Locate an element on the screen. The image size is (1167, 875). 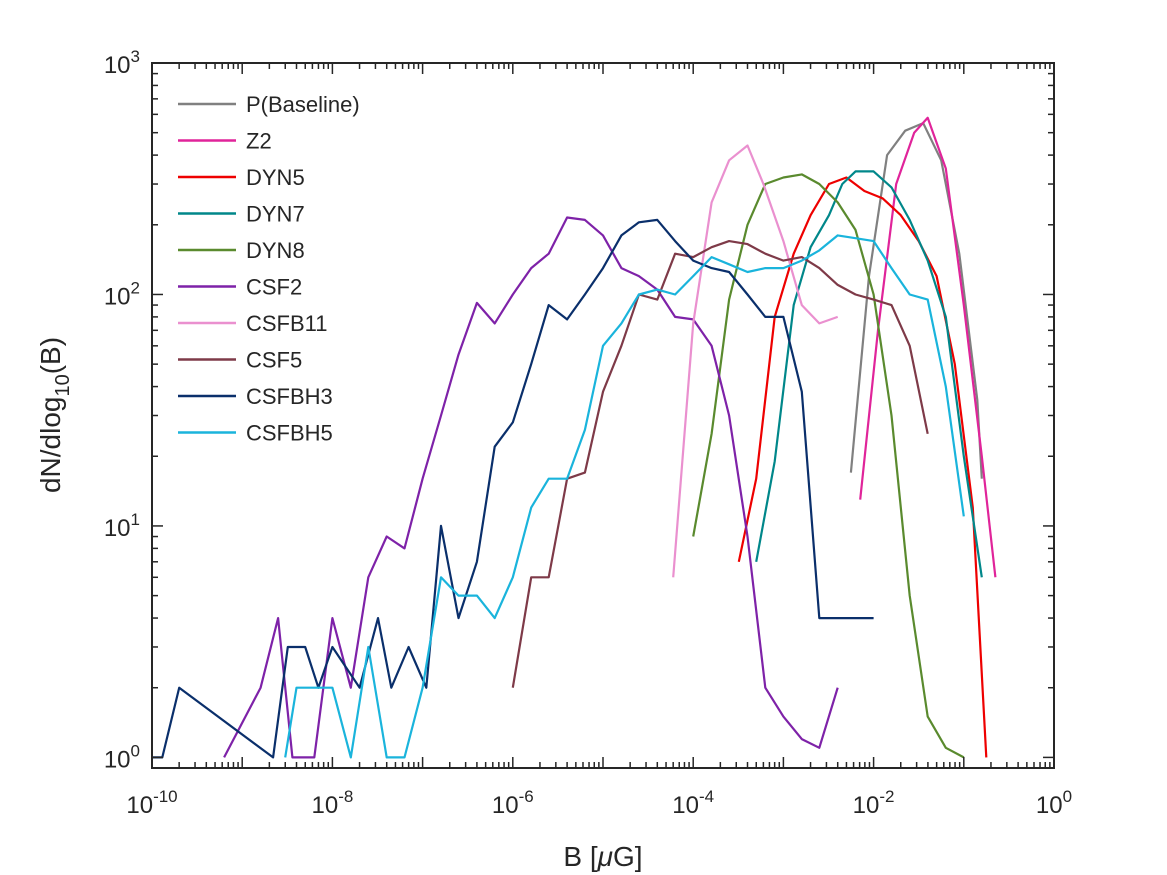
x-tick-label: 10⁻² is located at coordinates (874, 803).